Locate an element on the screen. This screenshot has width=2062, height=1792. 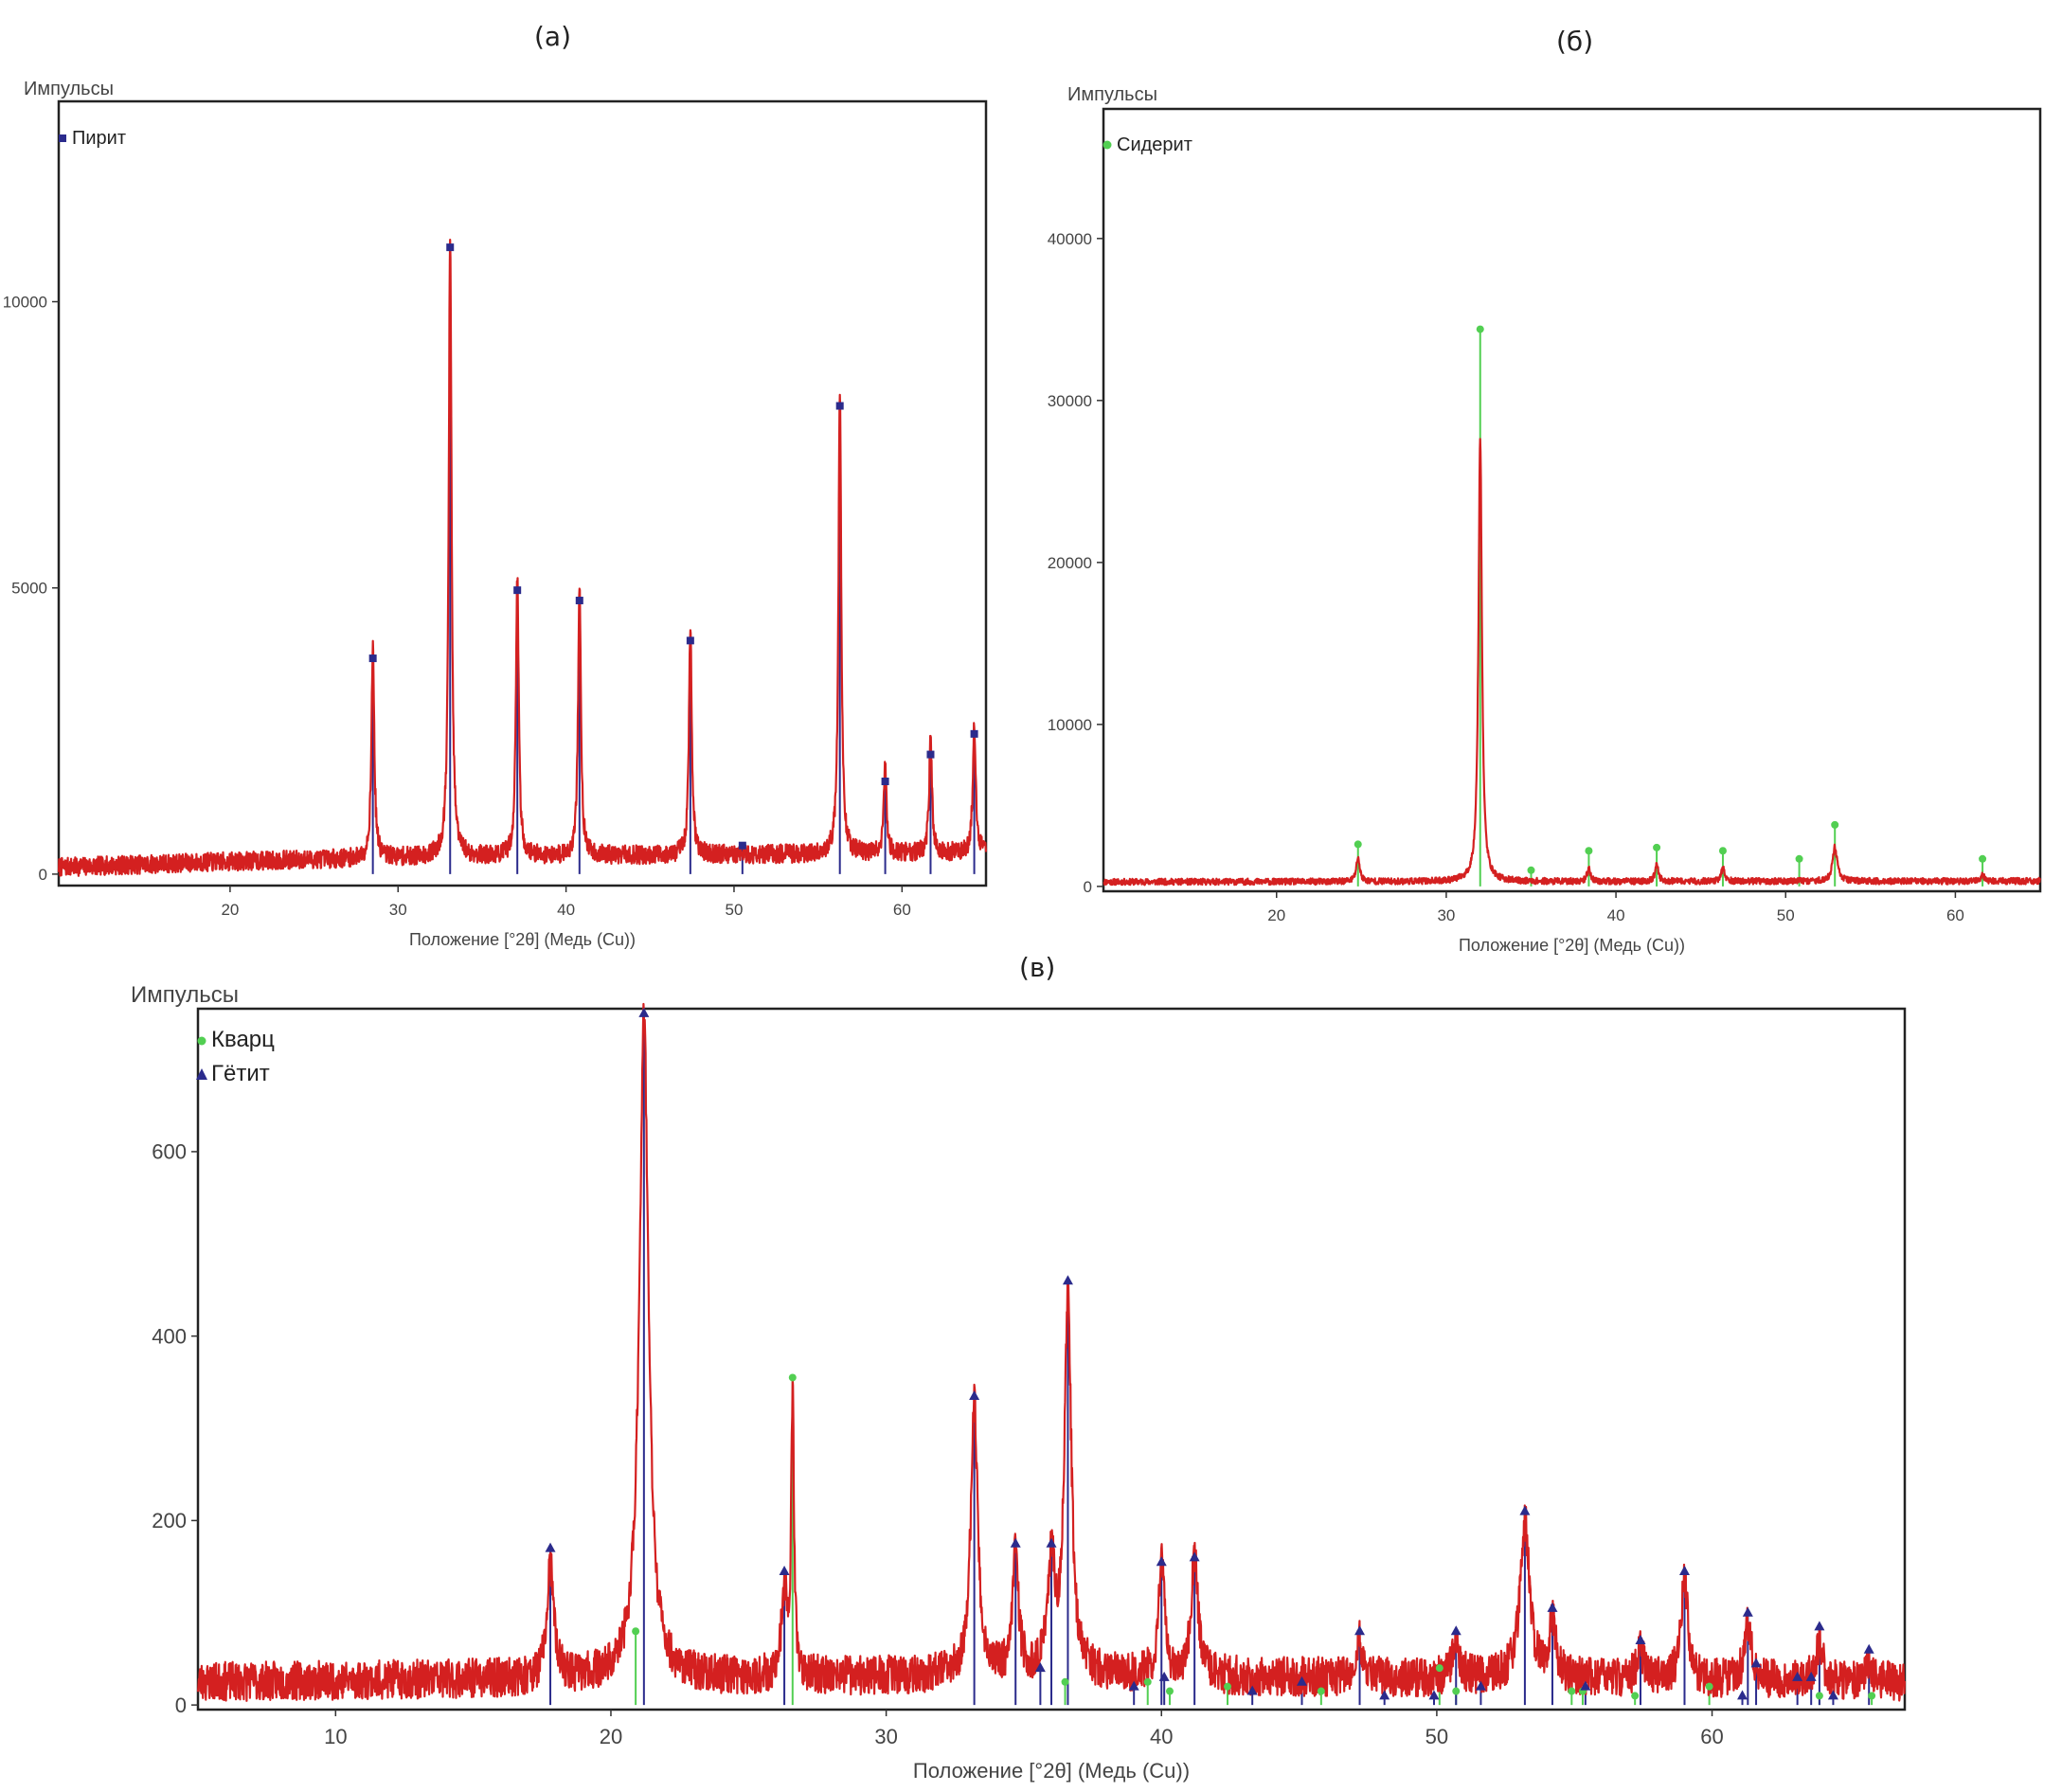
legend-label: Гётит is located at coordinates (241, 1073).